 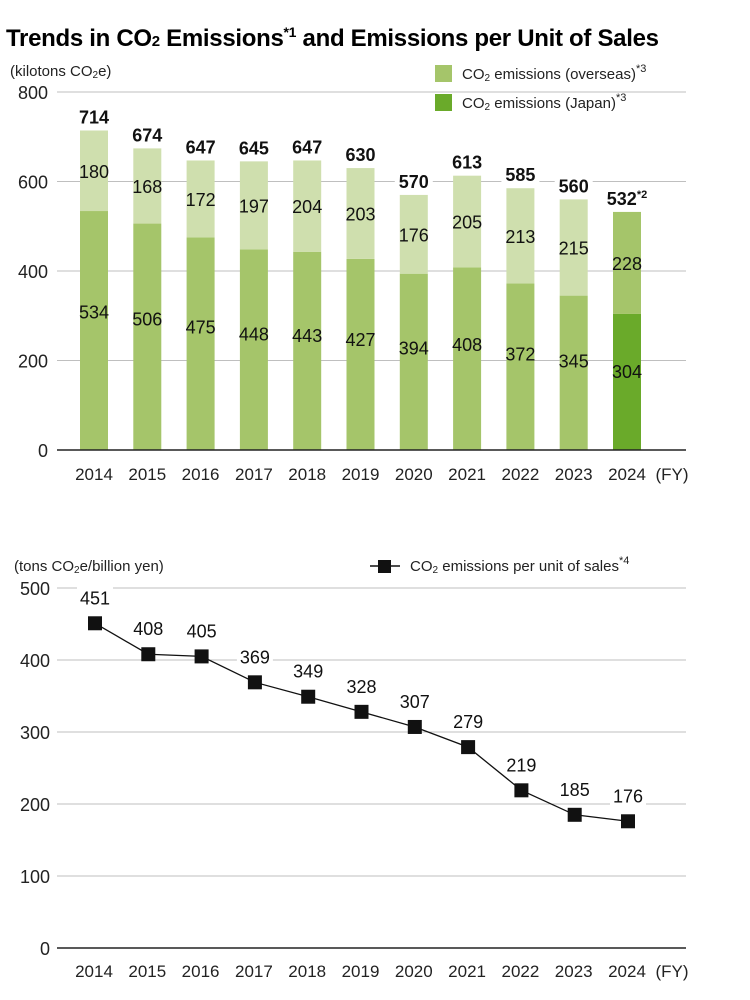 I want to click on y-tick-label: 300, so click(x=35, y=733).